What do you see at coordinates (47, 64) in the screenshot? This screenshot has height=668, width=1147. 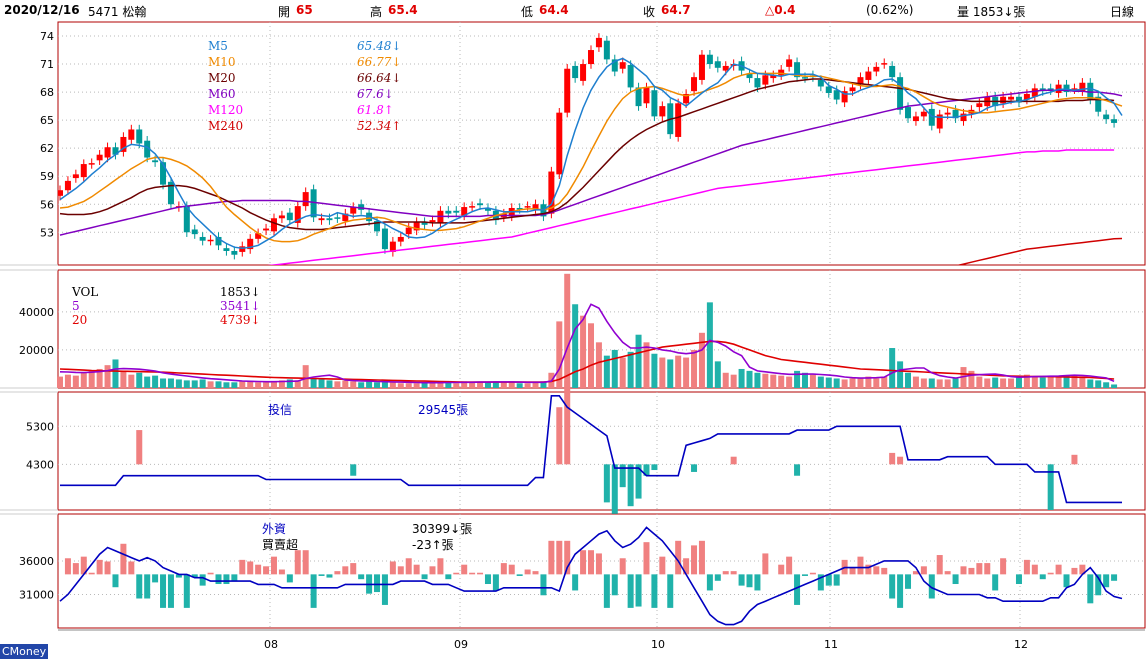 I see `price-y-tick: 71` at bounding box center [47, 64].